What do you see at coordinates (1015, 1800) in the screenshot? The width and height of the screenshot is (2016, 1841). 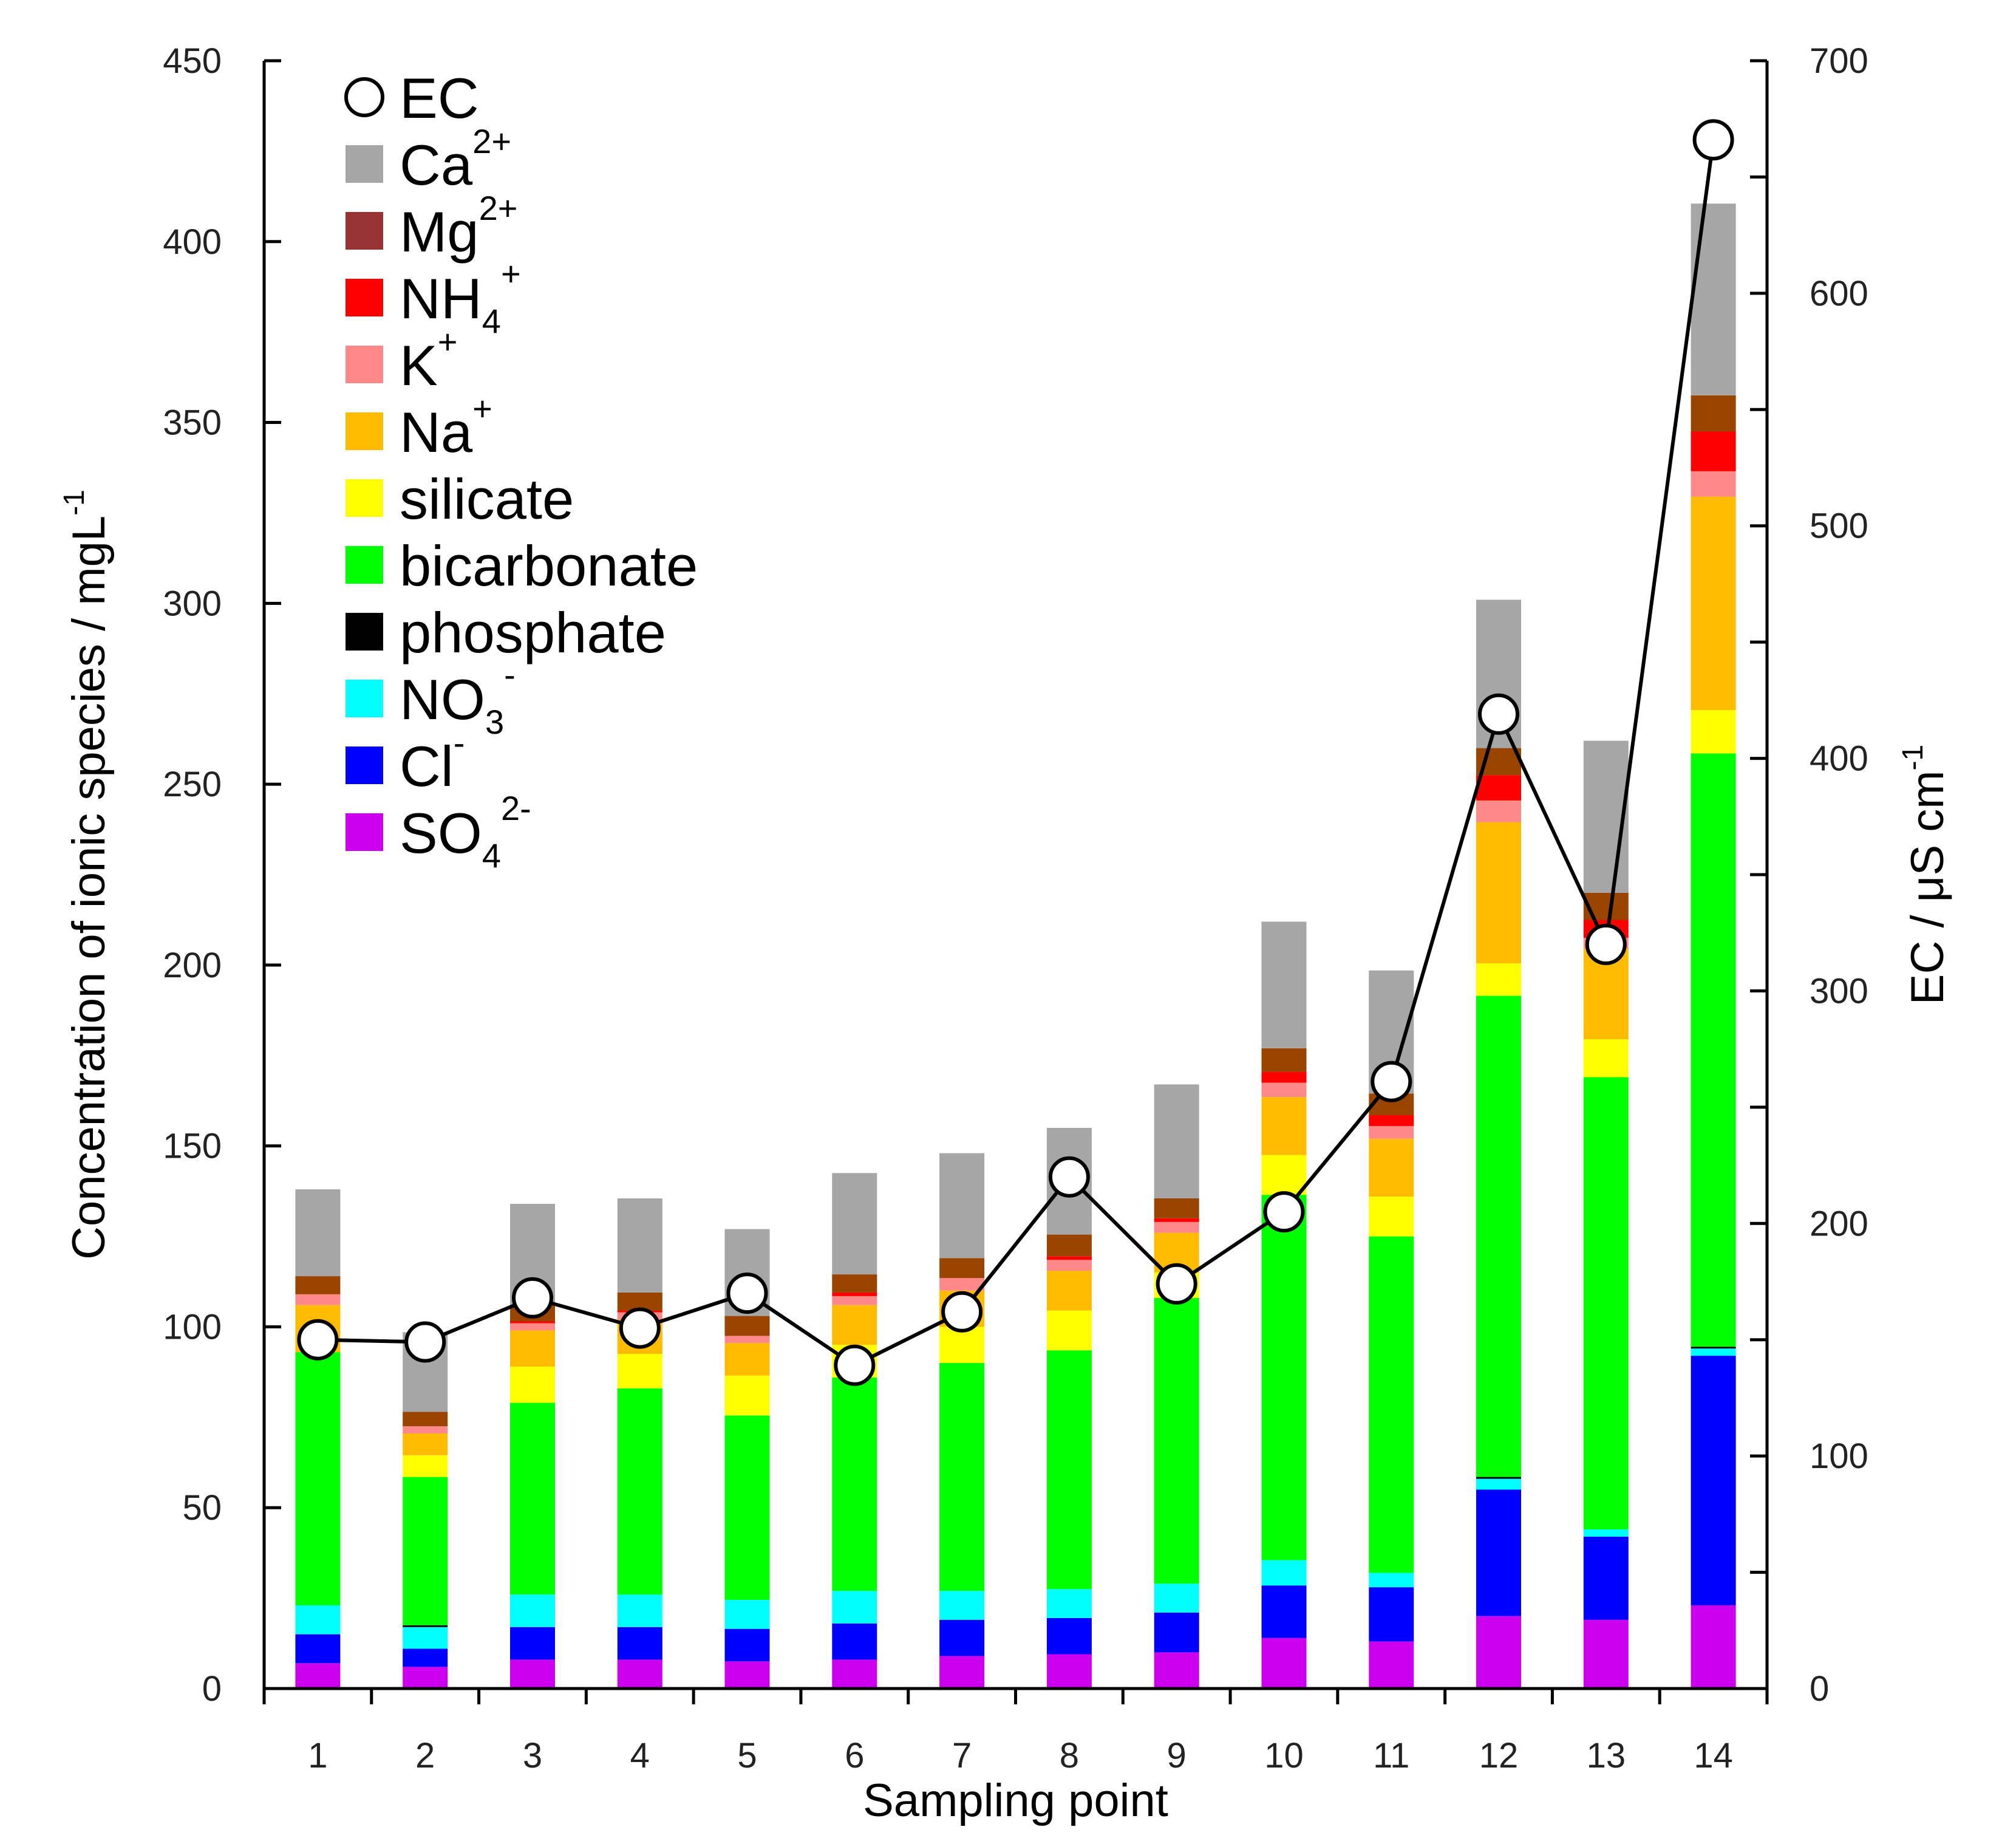 I see `x-axis-title: Sampling point` at bounding box center [1015, 1800].